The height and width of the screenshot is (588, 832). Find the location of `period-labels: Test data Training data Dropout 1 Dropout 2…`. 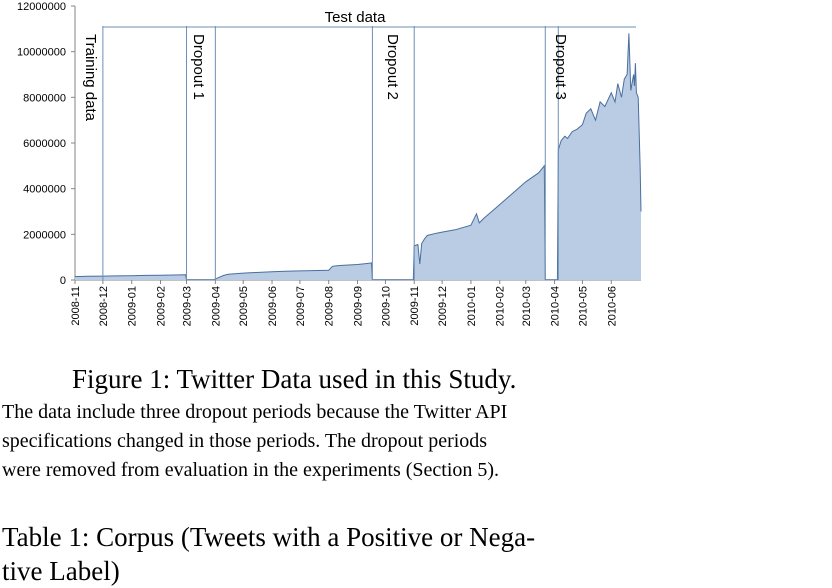

period-labels: Test data Training data Dropout 1 Dropout 2… is located at coordinates (325, 65).